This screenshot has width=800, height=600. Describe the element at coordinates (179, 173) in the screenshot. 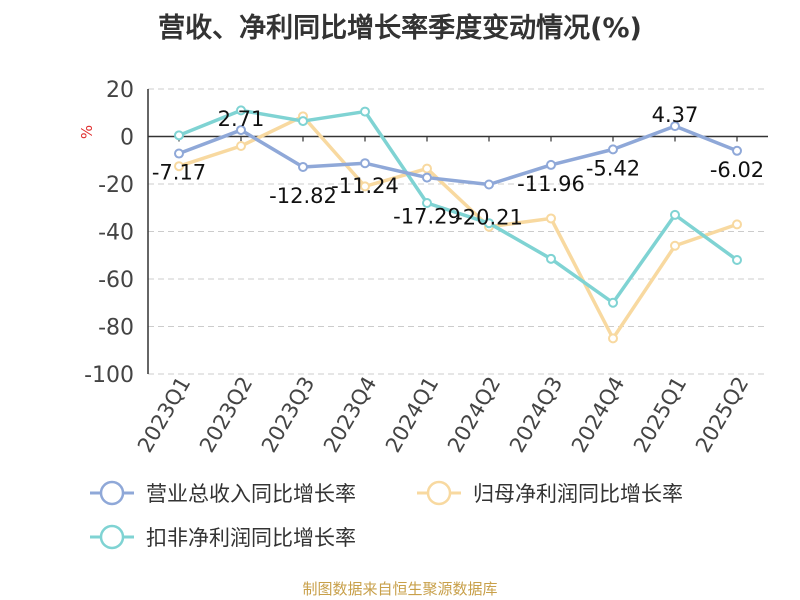

I see `data-label: -7.17` at that location.